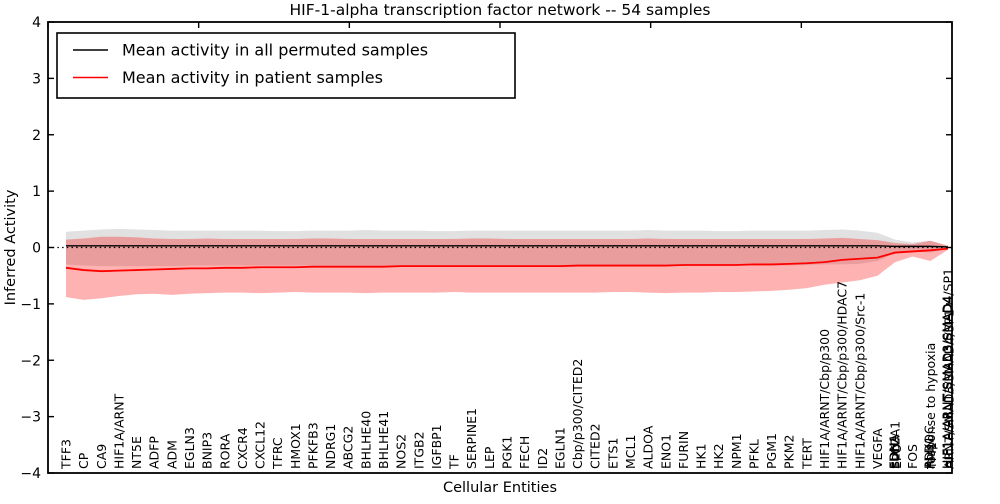 The width and height of the screenshot is (1000, 504). What do you see at coordinates (36, 136) in the screenshot?
I see `y-tick-label: 2` at bounding box center [36, 136].